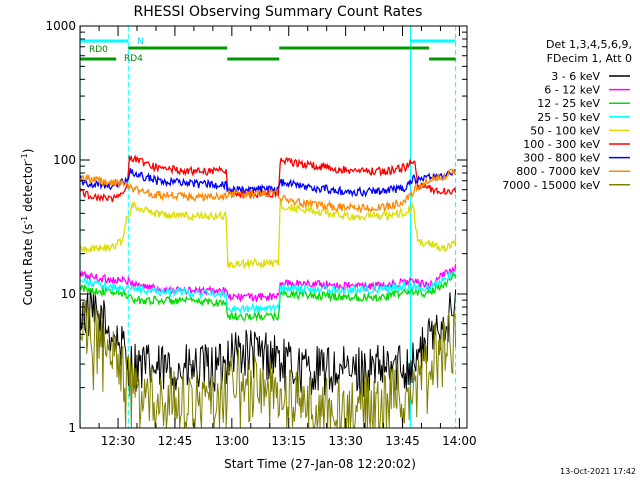 The image size is (640, 480). Describe the element at coordinates (572, 90) in the screenshot. I see `legend-label: 6 - 12 keV` at that location.